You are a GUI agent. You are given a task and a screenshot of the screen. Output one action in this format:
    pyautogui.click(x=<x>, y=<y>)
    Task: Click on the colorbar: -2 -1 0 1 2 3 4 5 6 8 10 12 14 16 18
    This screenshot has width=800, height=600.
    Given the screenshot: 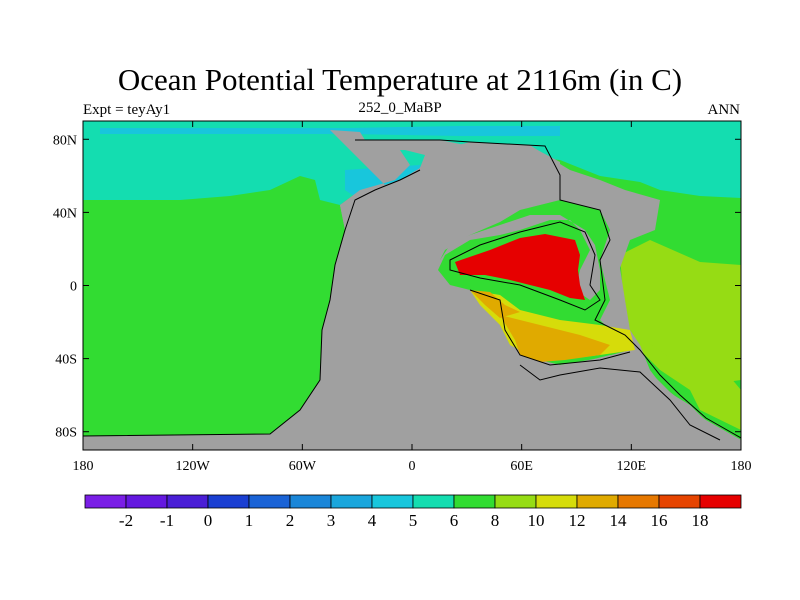 What is the action you would take?
    pyautogui.click(x=413, y=512)
    